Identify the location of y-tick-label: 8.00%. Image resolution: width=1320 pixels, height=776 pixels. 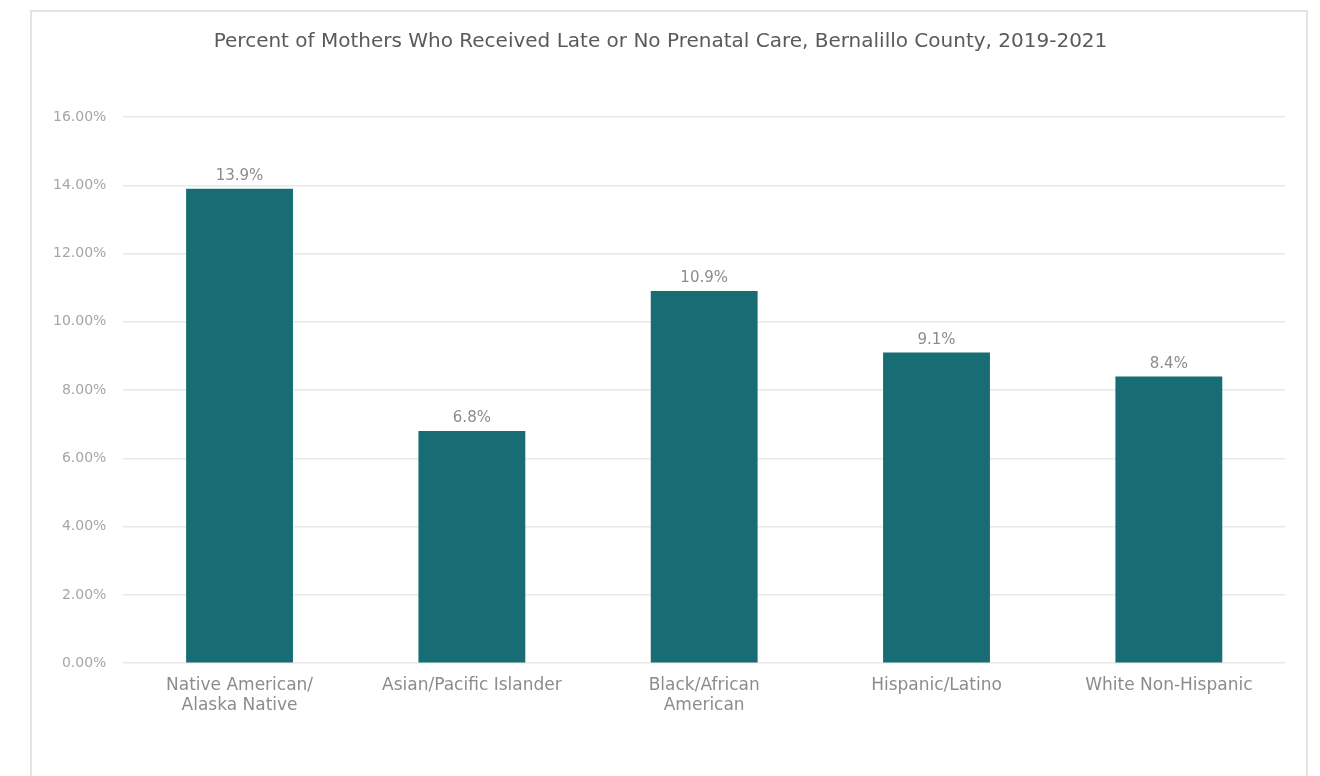
(84, 388).